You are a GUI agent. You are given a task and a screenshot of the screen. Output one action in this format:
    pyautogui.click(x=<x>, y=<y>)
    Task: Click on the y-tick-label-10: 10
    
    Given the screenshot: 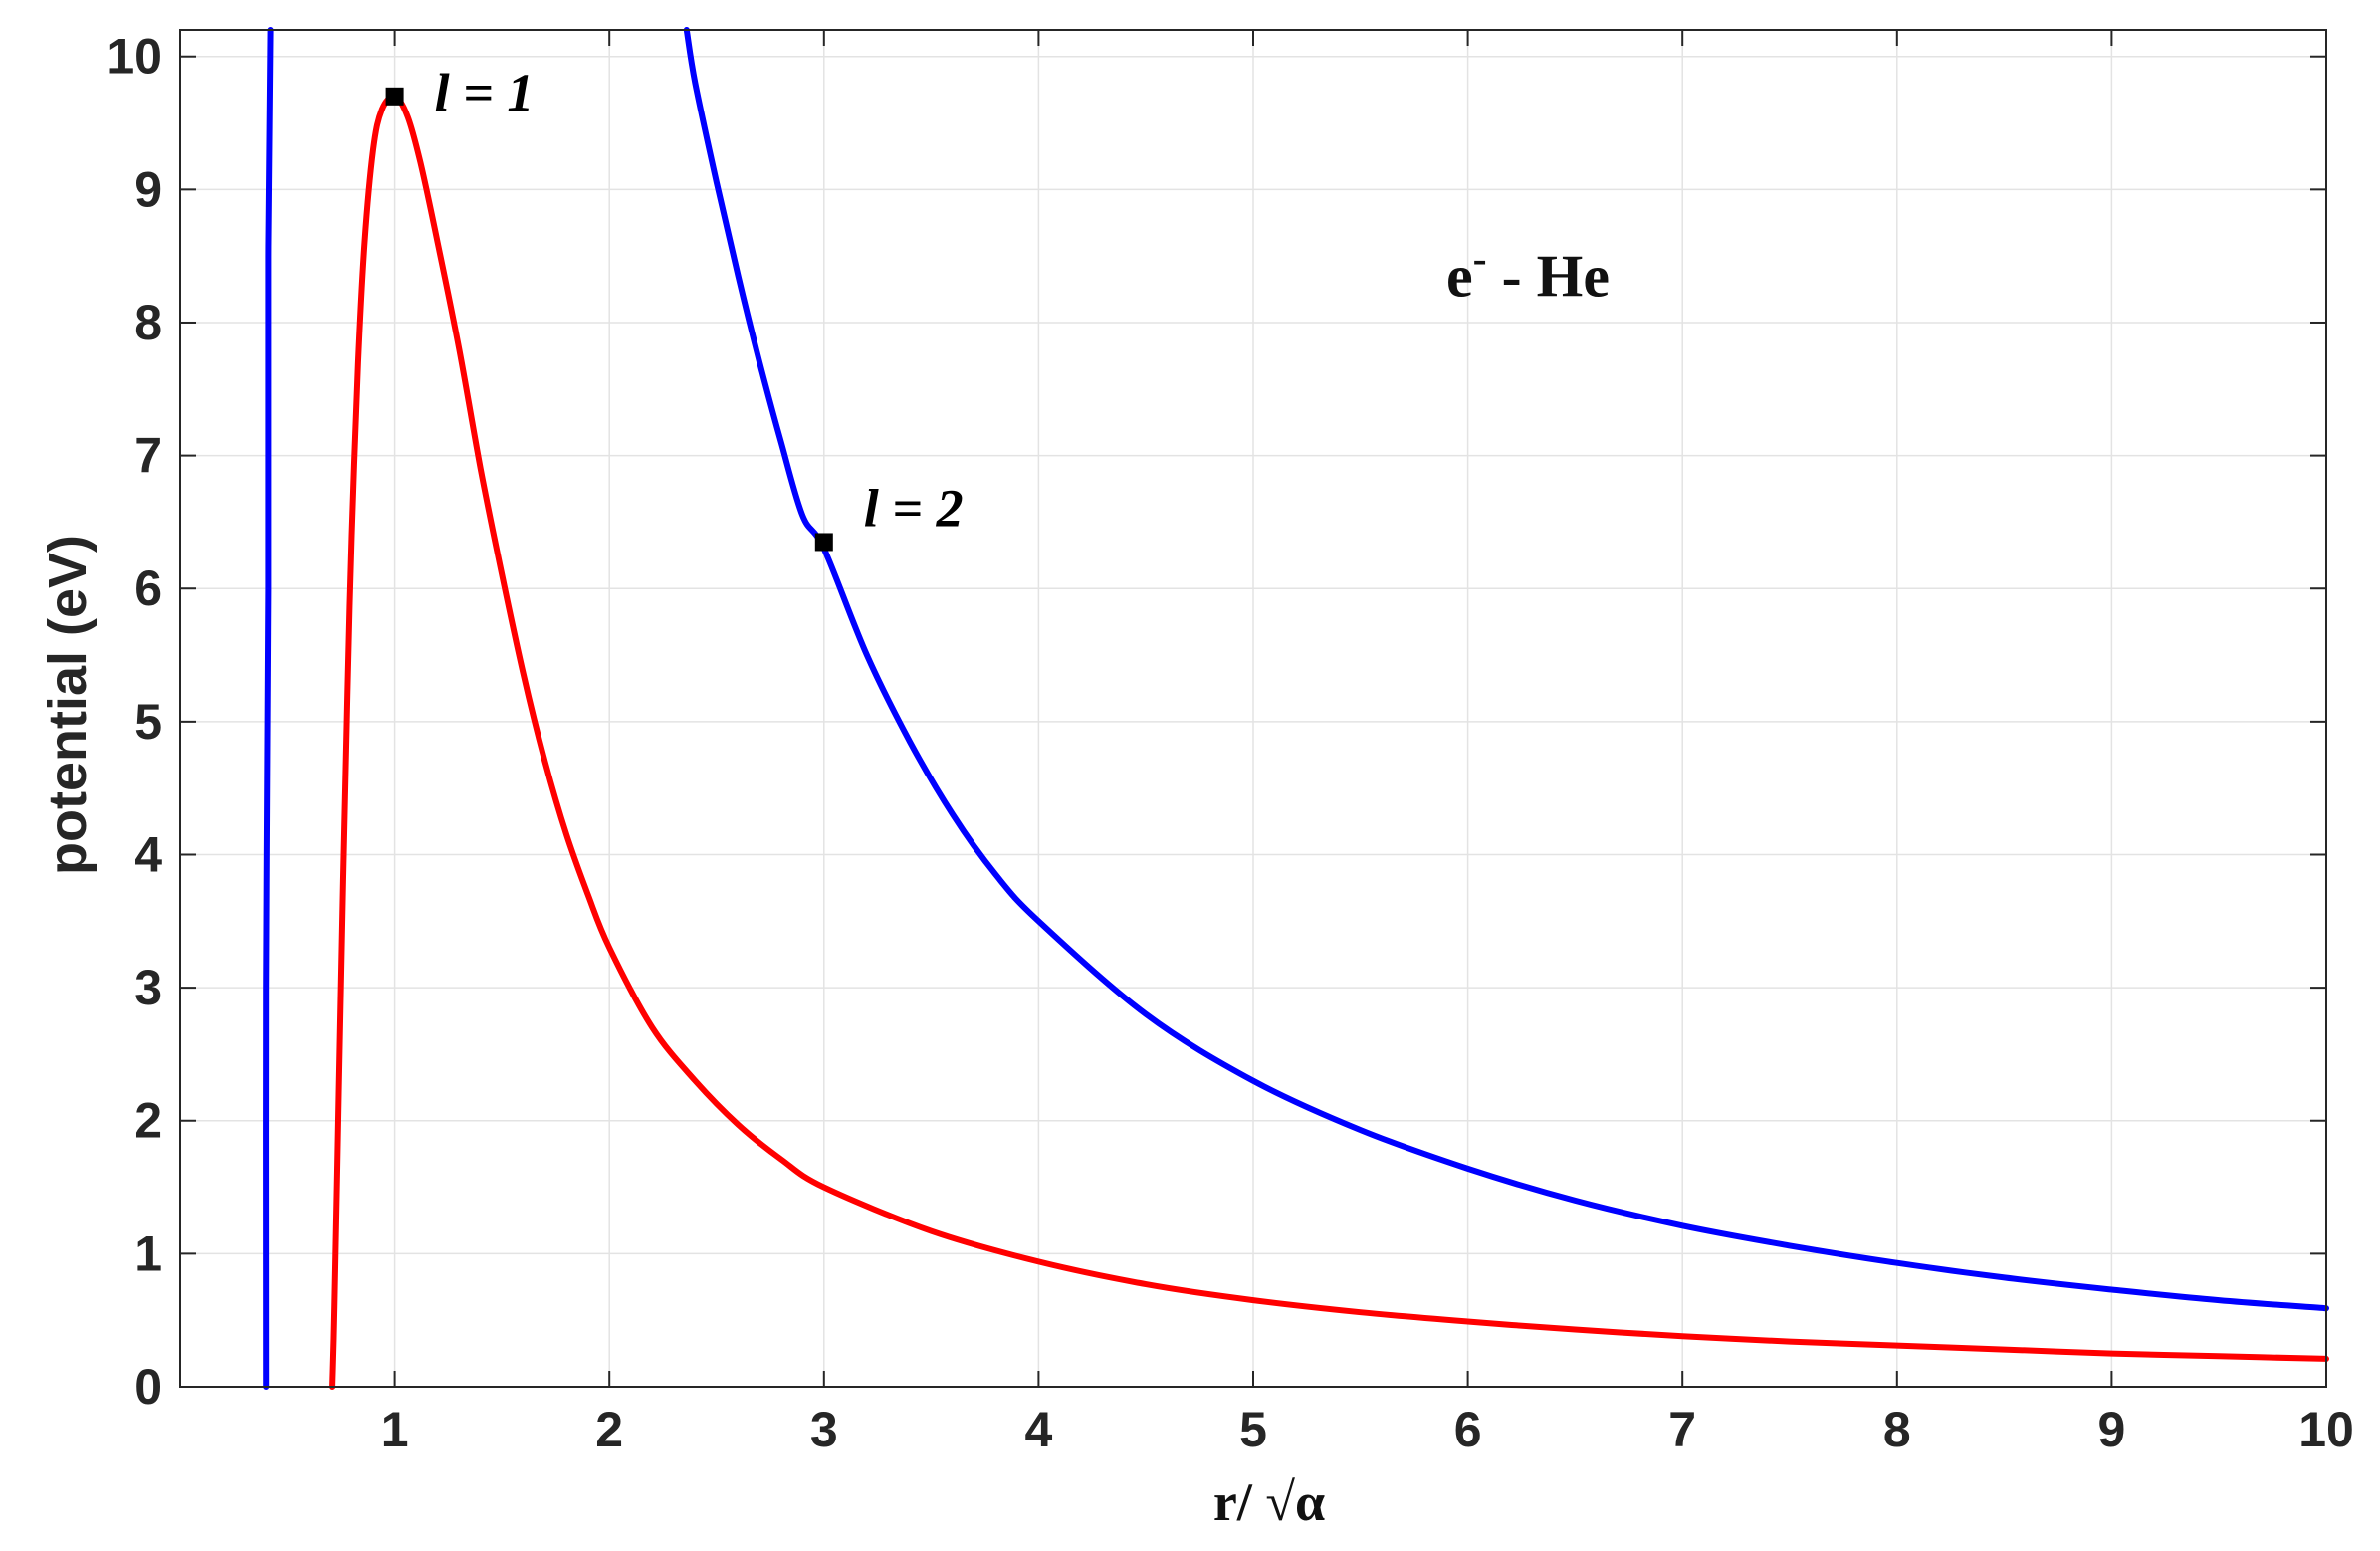 What is the action you would take?
    pyautogui.click(x=135, y=57)
    